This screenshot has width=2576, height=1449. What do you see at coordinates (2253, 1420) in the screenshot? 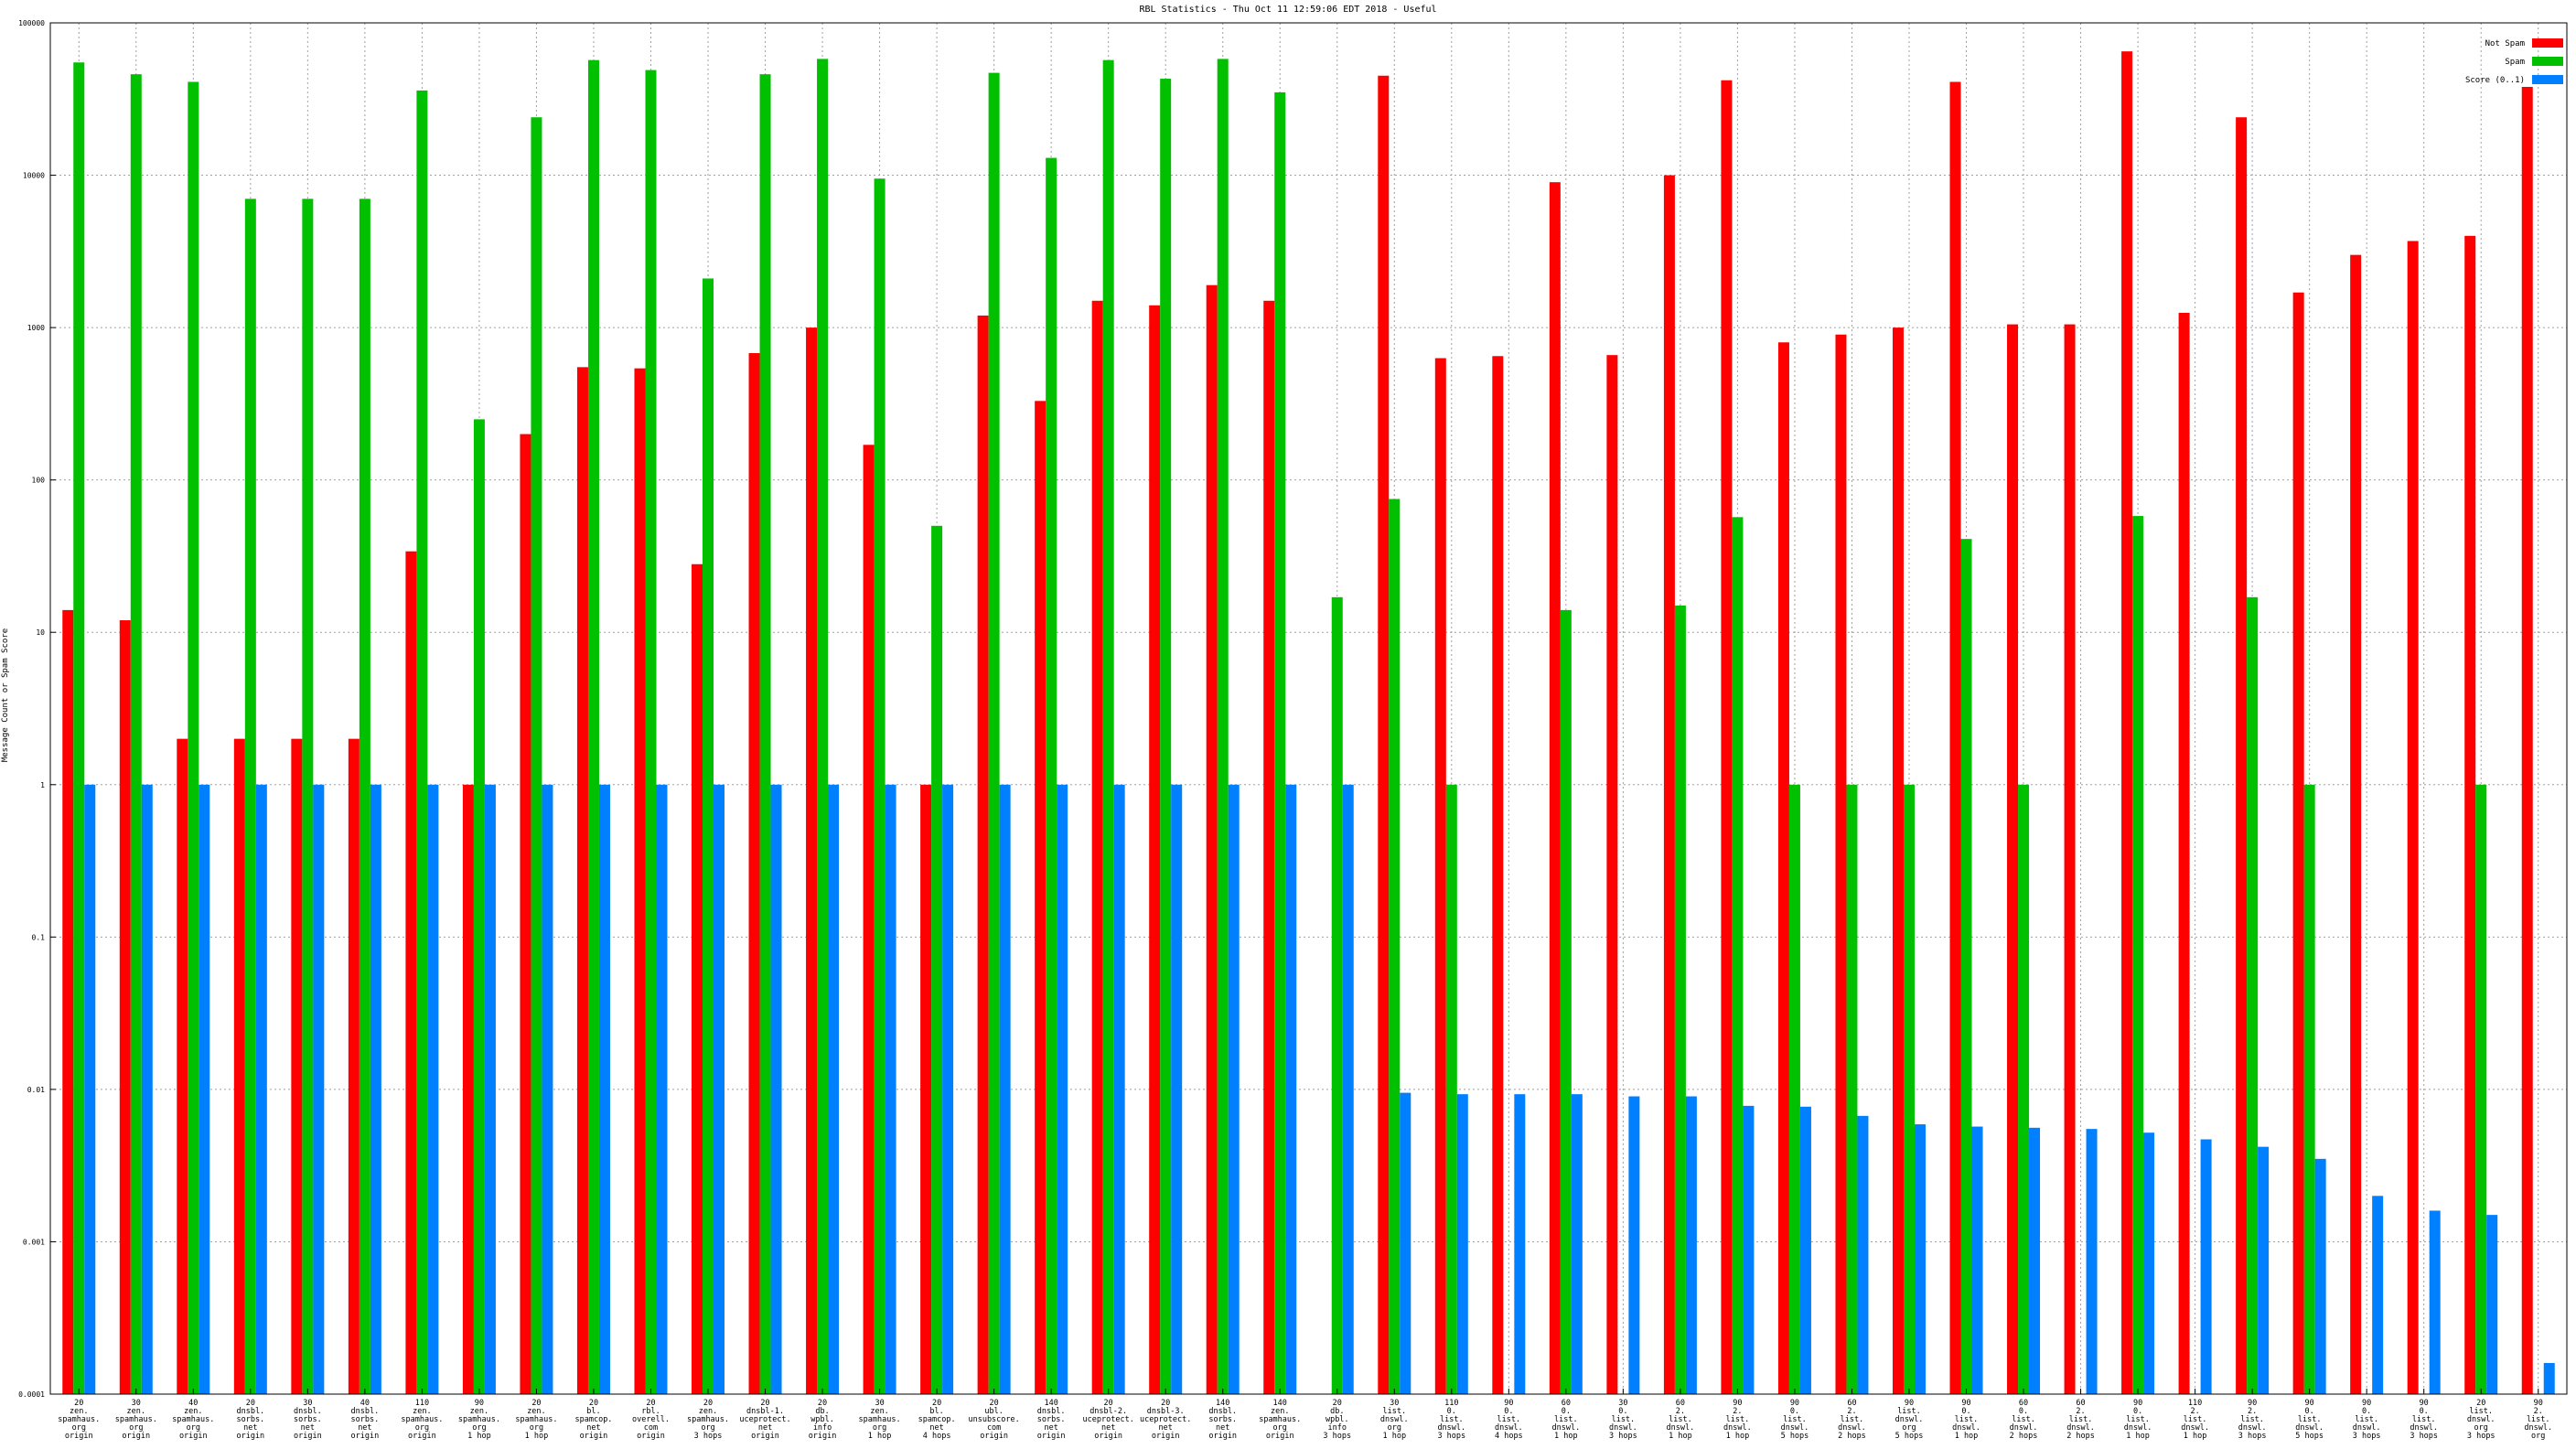
I see `x-tick-label: 90 2. list. dnswl. 3 hops` at bounding box center [2253, 1420].